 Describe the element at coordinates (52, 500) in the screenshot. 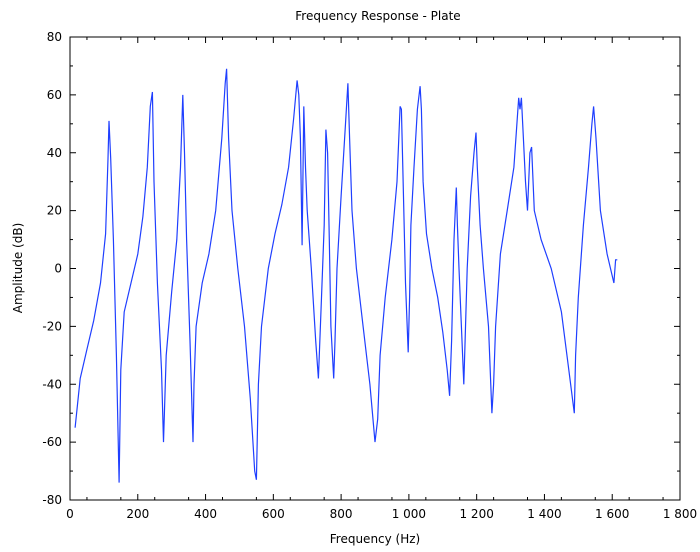

I see `y-tick-label: -80` at that location.